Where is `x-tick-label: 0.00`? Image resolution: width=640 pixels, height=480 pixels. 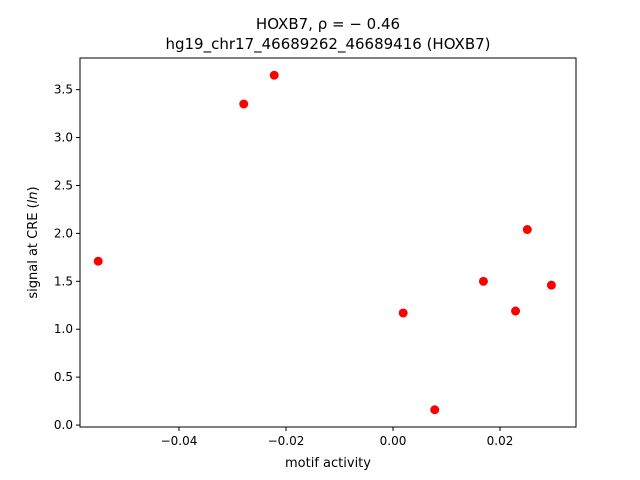
x-tick-label: 0.00 is located at coordinates (393, 441).